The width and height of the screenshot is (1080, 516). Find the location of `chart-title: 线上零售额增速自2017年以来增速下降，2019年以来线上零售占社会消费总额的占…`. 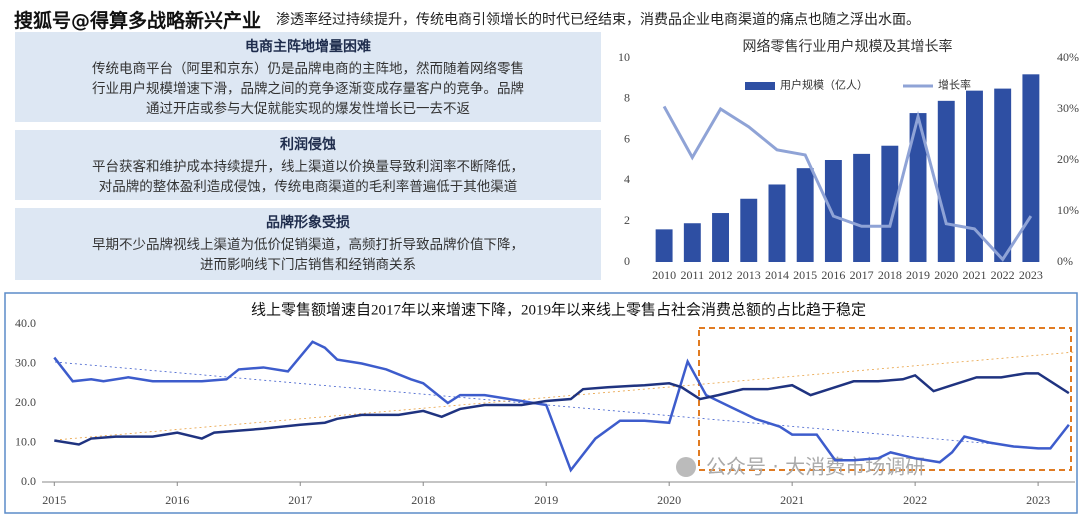

chart-title: 线上零售额增速自2017年以来增速下降，2019年以来线上零售占社会消费总额的占… is located at coordinates (558, 309).